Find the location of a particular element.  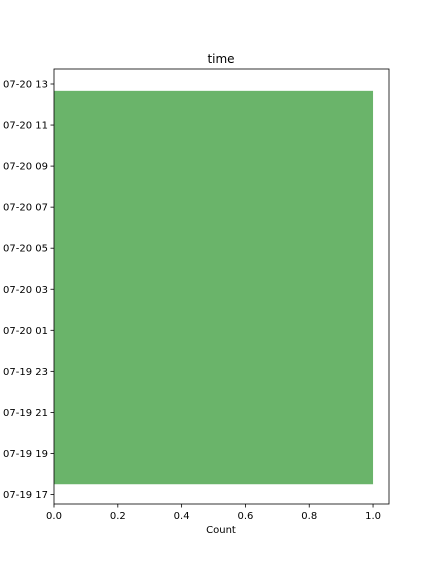

x-tick-label: 0.4 is located at coordinates (182, 516).